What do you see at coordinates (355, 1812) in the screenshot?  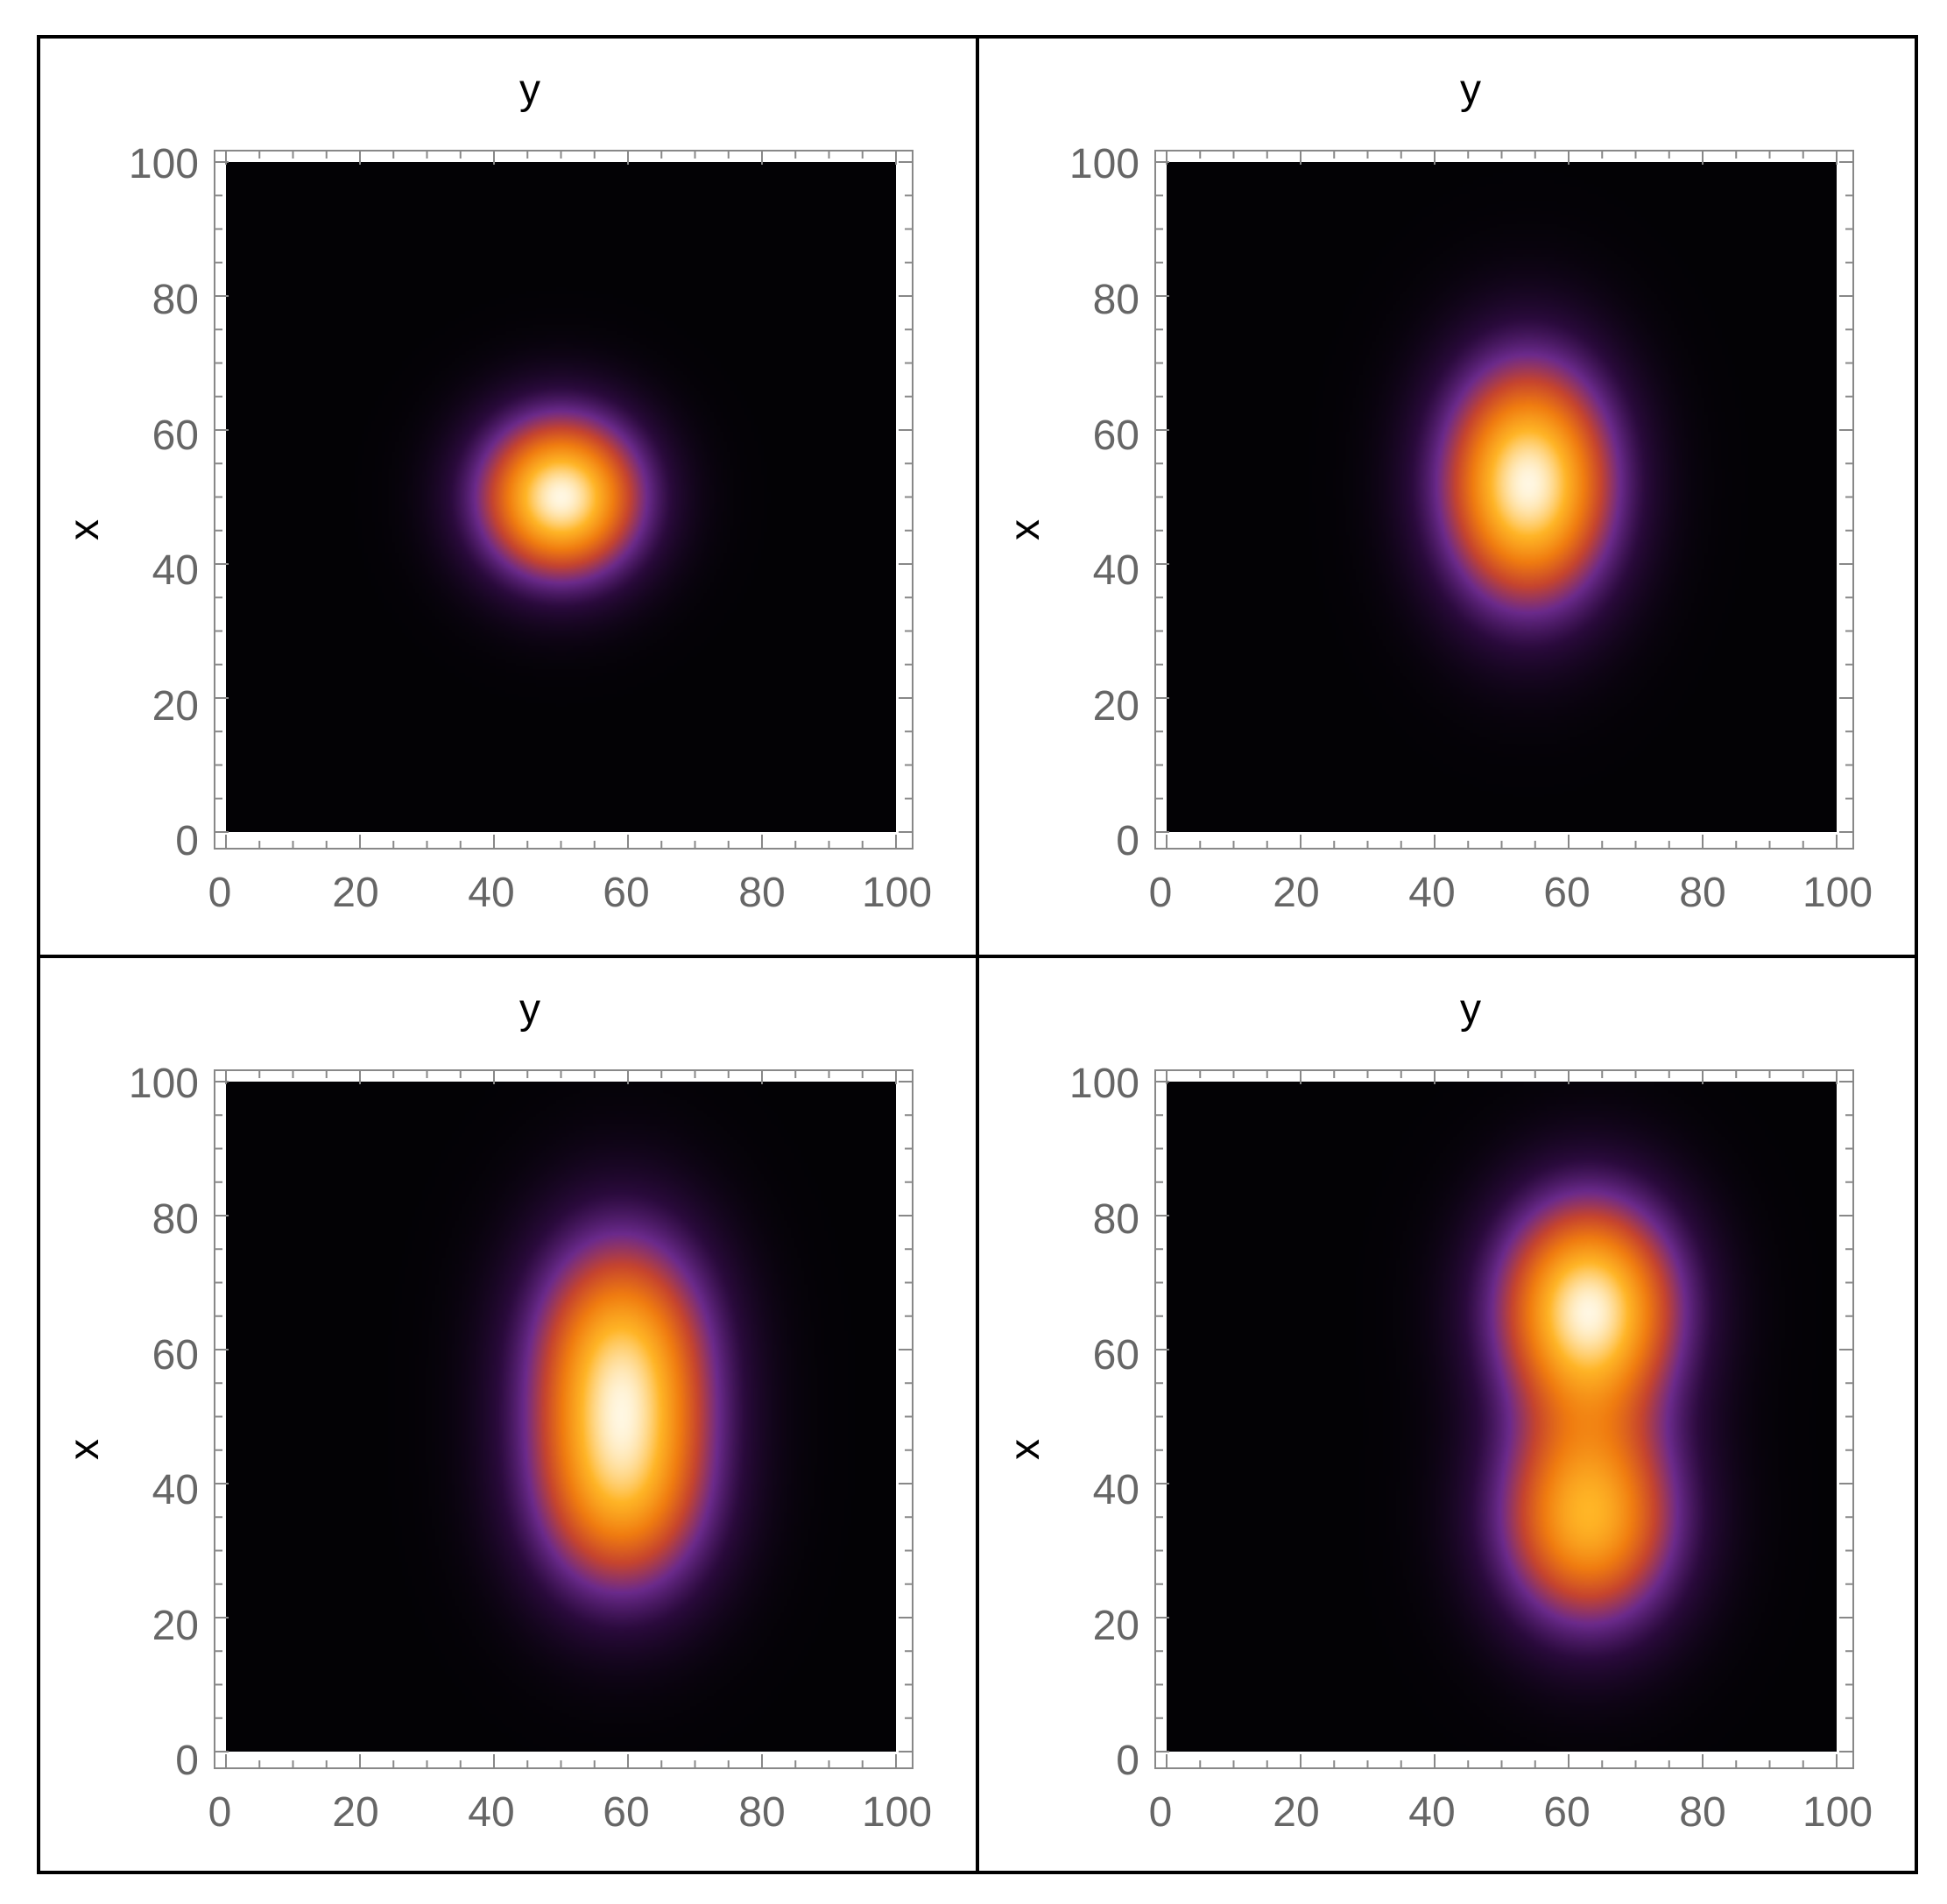 I see `panel-2-x-tick-label-20: 20` at bounding box center [355, 1812].